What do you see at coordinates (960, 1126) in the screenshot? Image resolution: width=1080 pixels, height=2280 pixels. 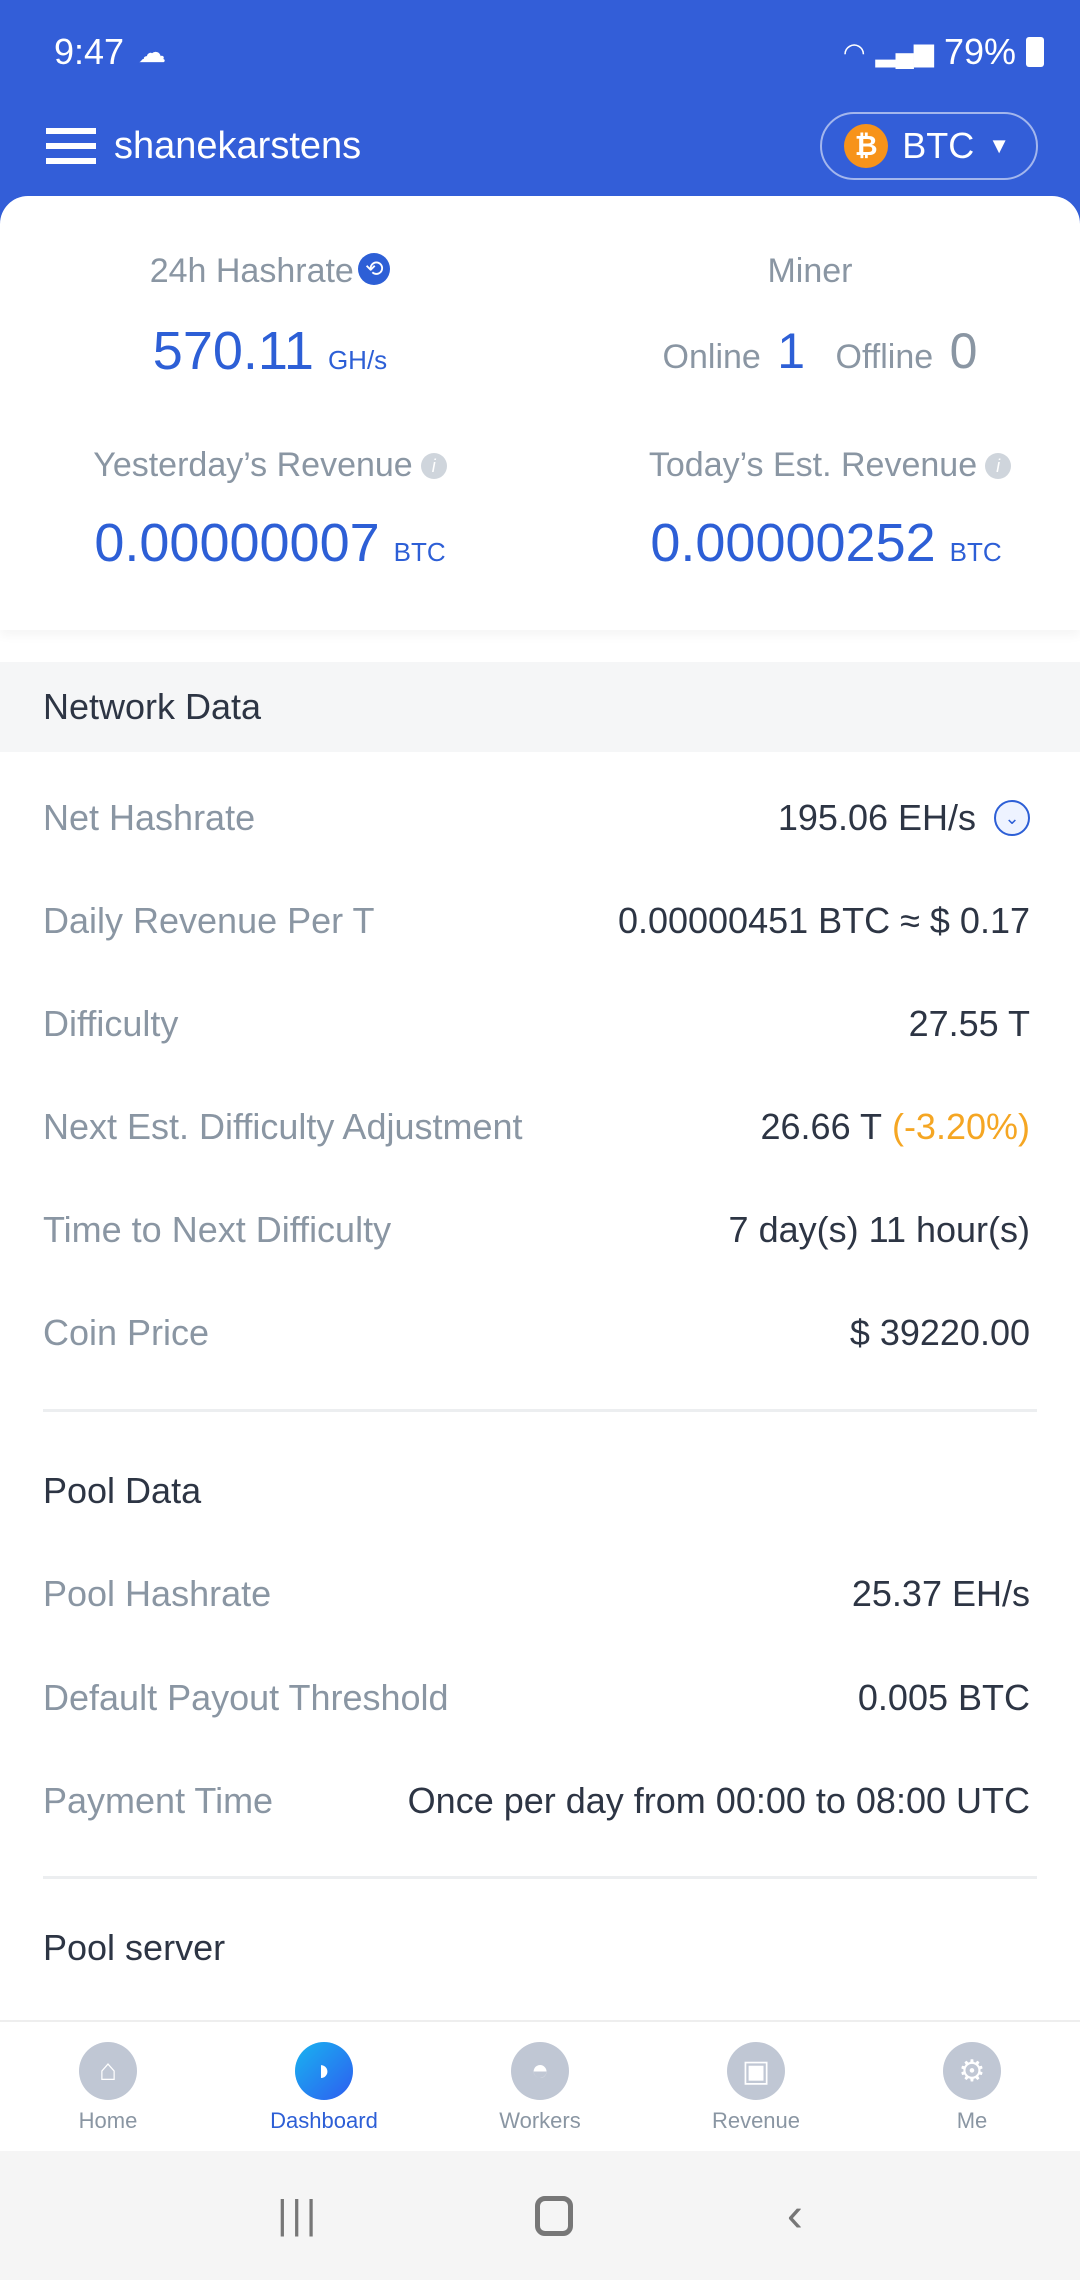 I see `difficulty-change: (-3.20%)` at bounding box center [960, 1126].